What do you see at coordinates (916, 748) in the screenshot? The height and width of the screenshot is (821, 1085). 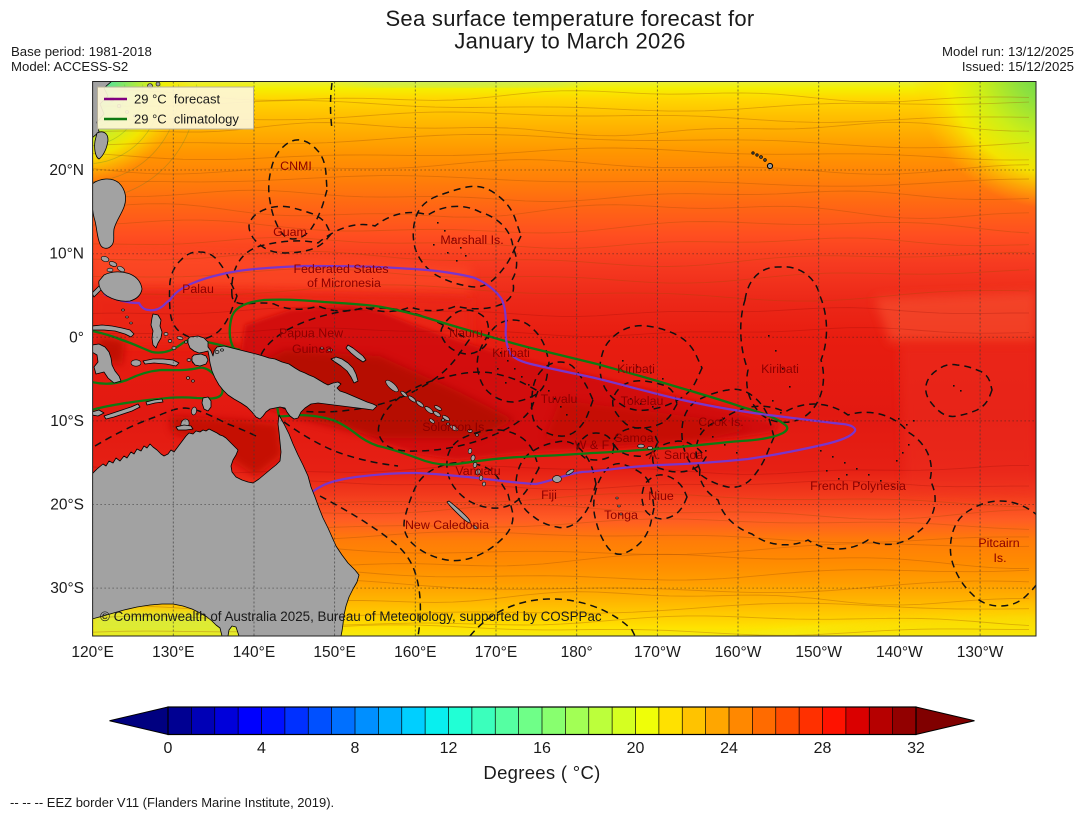 I see `svg-text: 32` at bounding box center [916, 748].